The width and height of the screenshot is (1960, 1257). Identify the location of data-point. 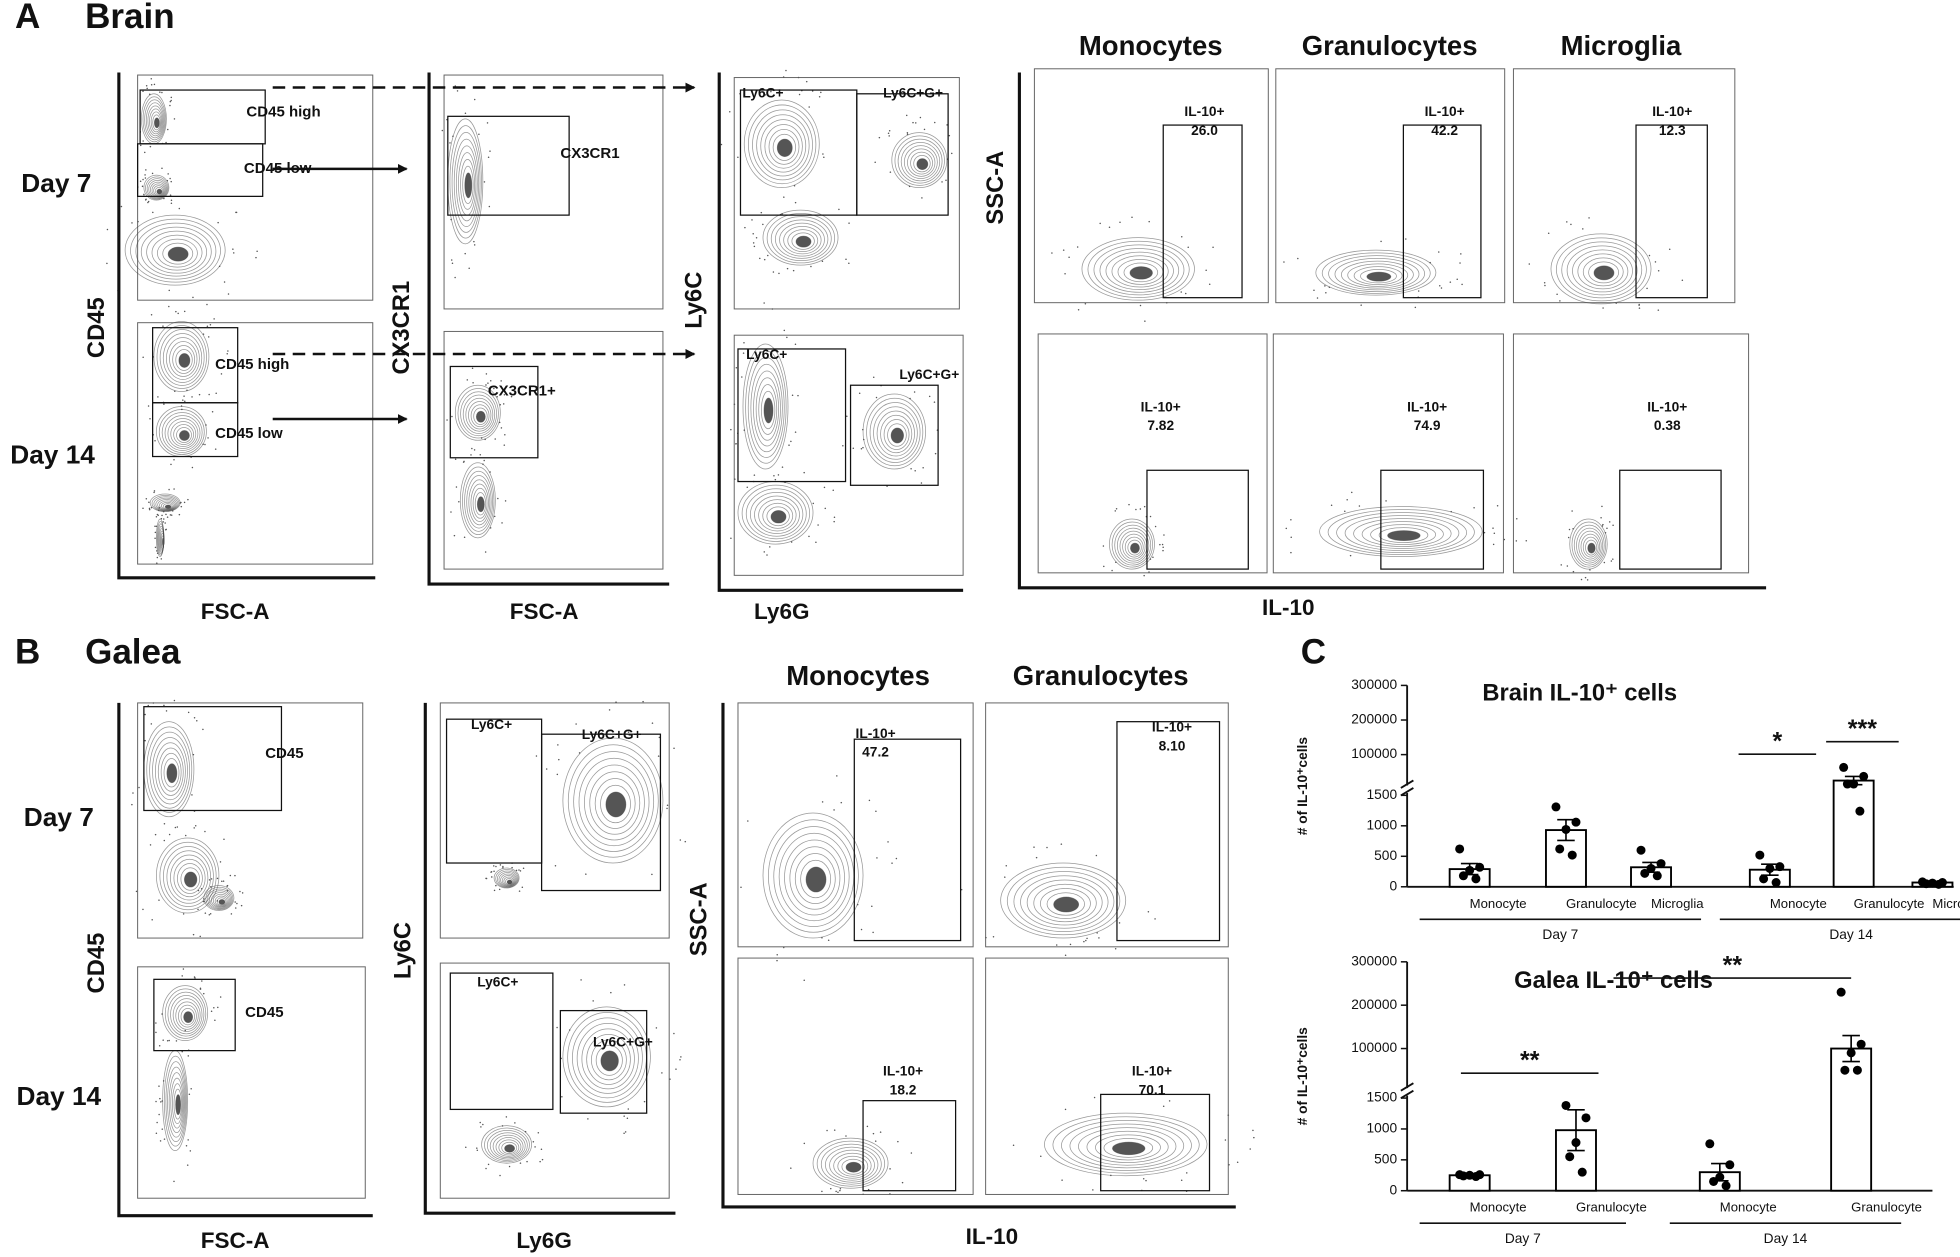
(1641, 850).